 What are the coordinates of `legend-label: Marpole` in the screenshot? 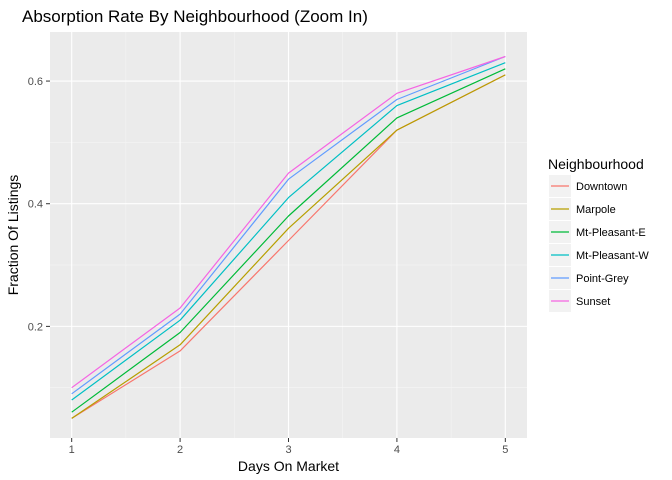 It's located at (596, 210).